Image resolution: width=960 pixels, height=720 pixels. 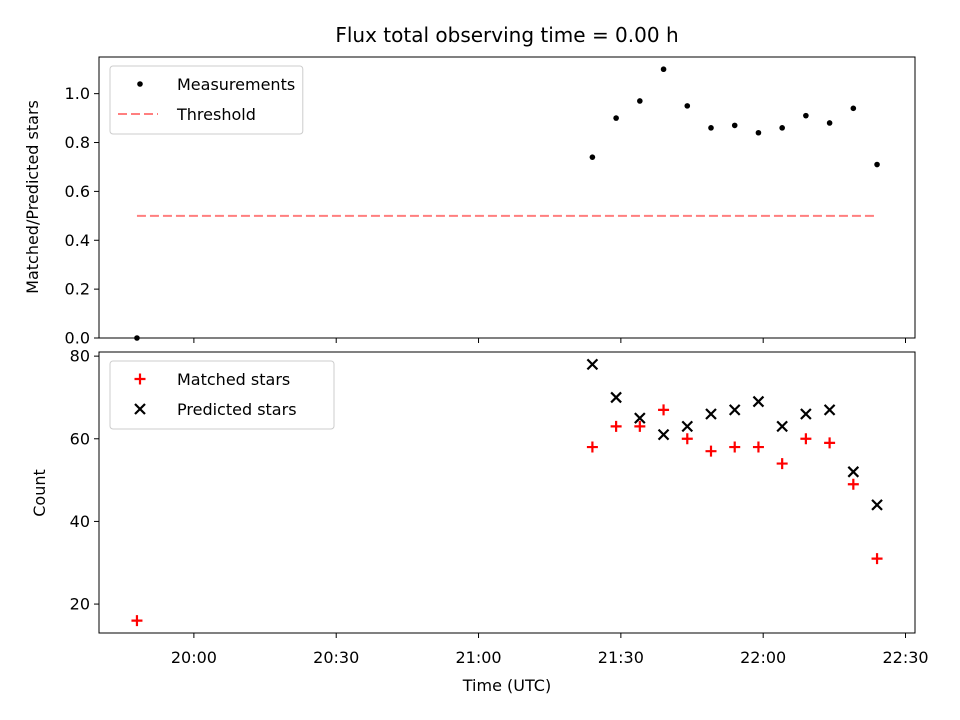 What do you see at coordinates (734, 434) in the screenshot?
I see `series-predicted-stars` at bounding box center [734, 434].